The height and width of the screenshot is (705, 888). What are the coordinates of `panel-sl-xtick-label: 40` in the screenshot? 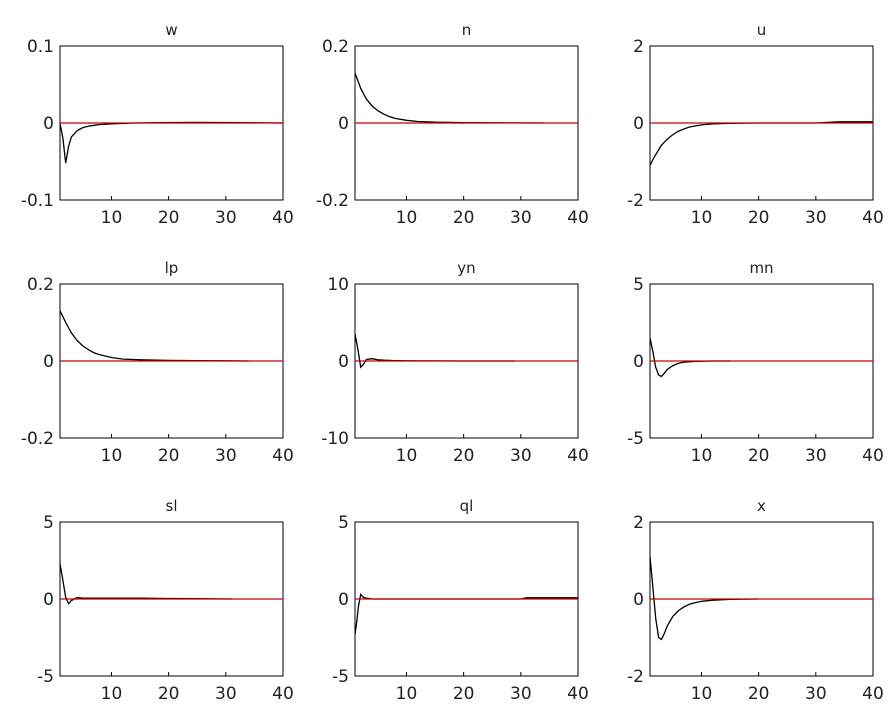 It's located at (283, 694).